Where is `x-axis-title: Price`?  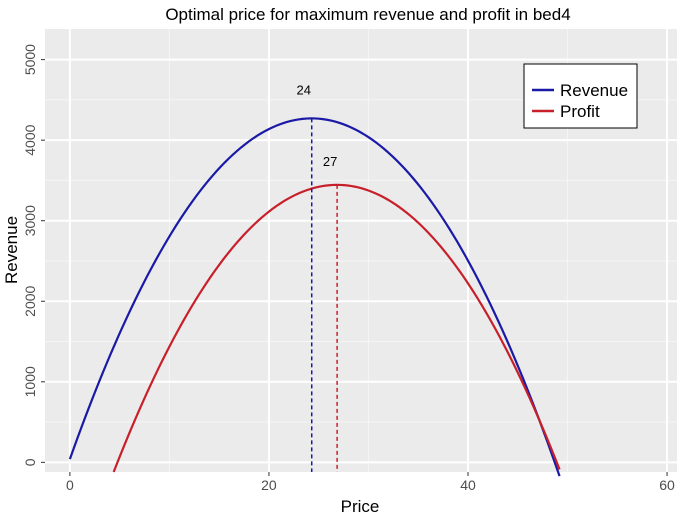
x-axis-title: Price is located at coordinates (360, 506).